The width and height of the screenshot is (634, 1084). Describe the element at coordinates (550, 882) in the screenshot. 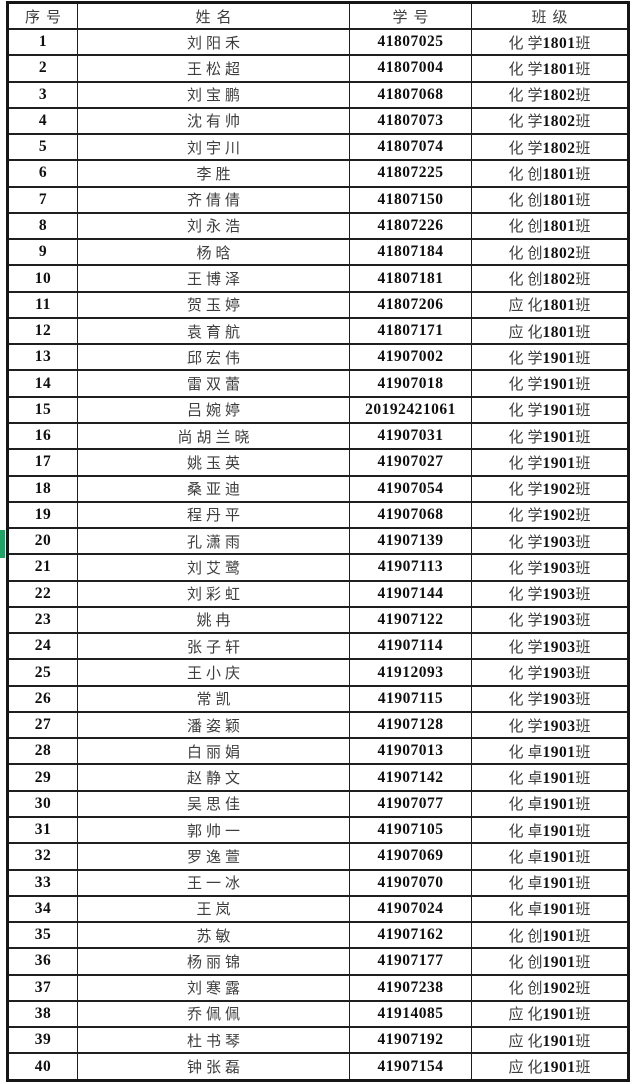

I see `cell-cls: 化卓1901班` at that location.